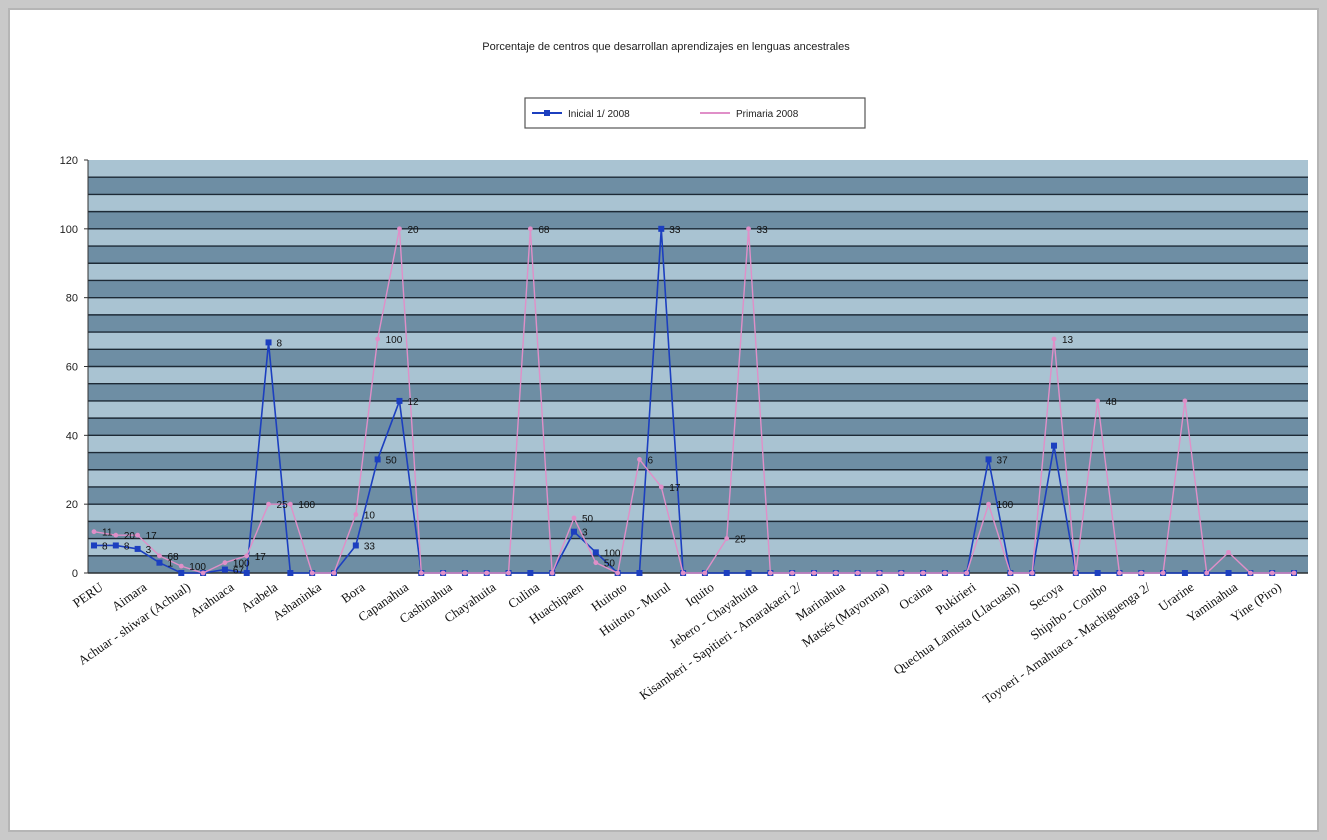  I want to click on data-label: 6, so click(650, 460).